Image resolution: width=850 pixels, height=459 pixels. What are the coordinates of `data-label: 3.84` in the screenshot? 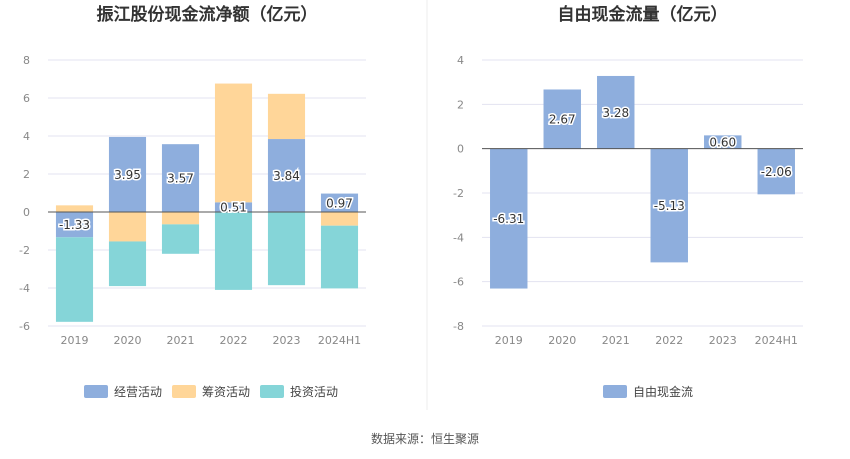 It's located at (286, 176).